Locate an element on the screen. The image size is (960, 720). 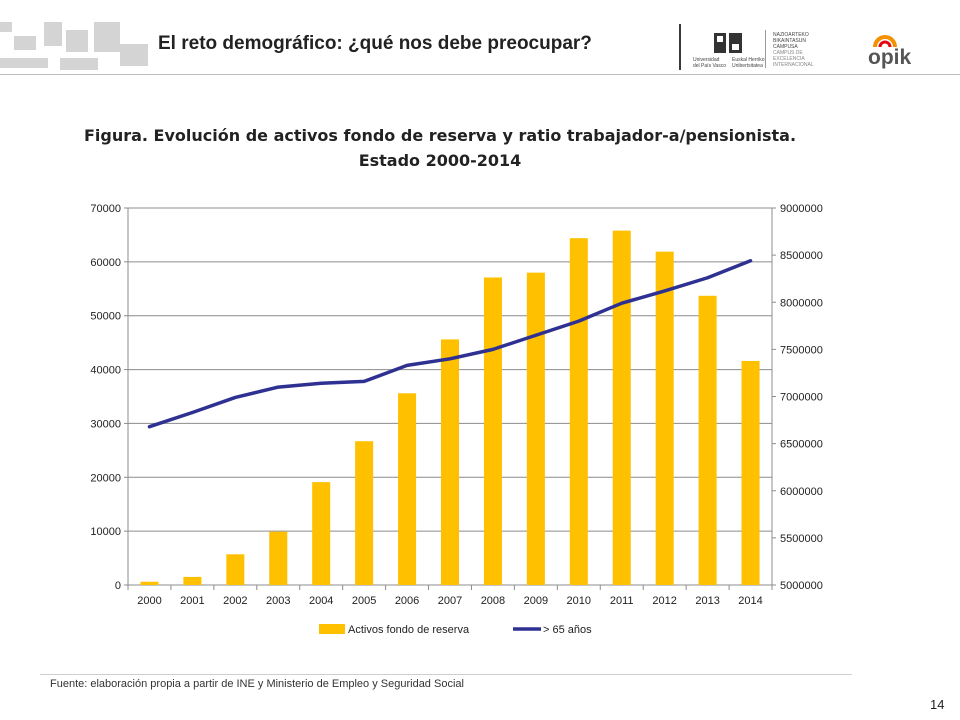
right-axis-tick-label: 8500000 is located at coordinates (801, 256).